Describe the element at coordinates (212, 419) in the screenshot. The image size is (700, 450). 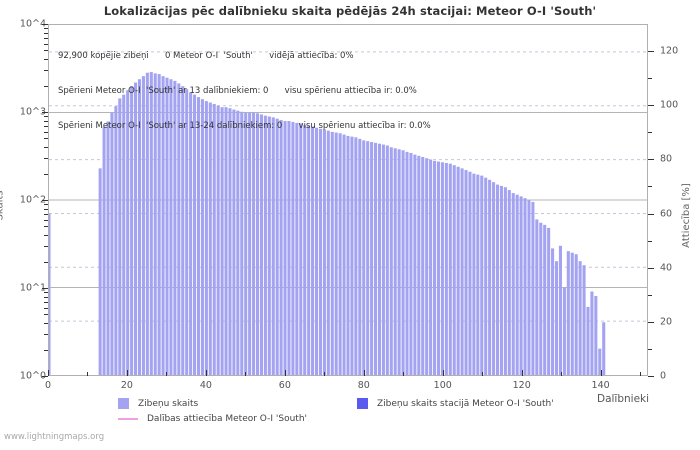
I see `legend-item-ratio: Dalības attiecība Meteor O-I 'South'` at that location.